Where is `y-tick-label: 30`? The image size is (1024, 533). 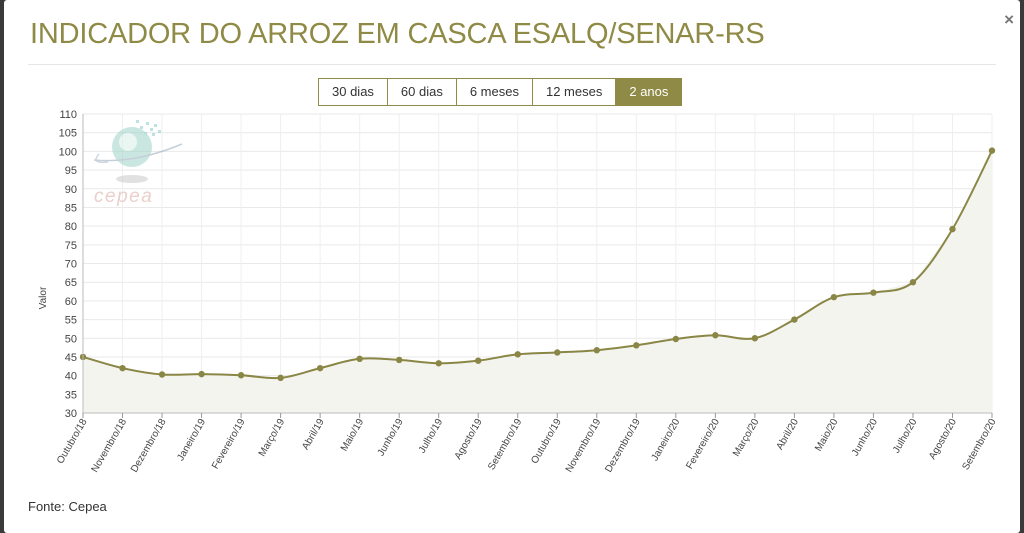
y-tick-label: 30 is located at coordinates (71, 414).